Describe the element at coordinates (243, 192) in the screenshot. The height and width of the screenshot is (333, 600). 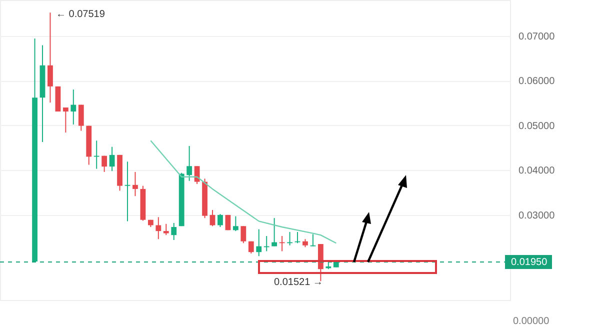
I see `line-series` at that location.